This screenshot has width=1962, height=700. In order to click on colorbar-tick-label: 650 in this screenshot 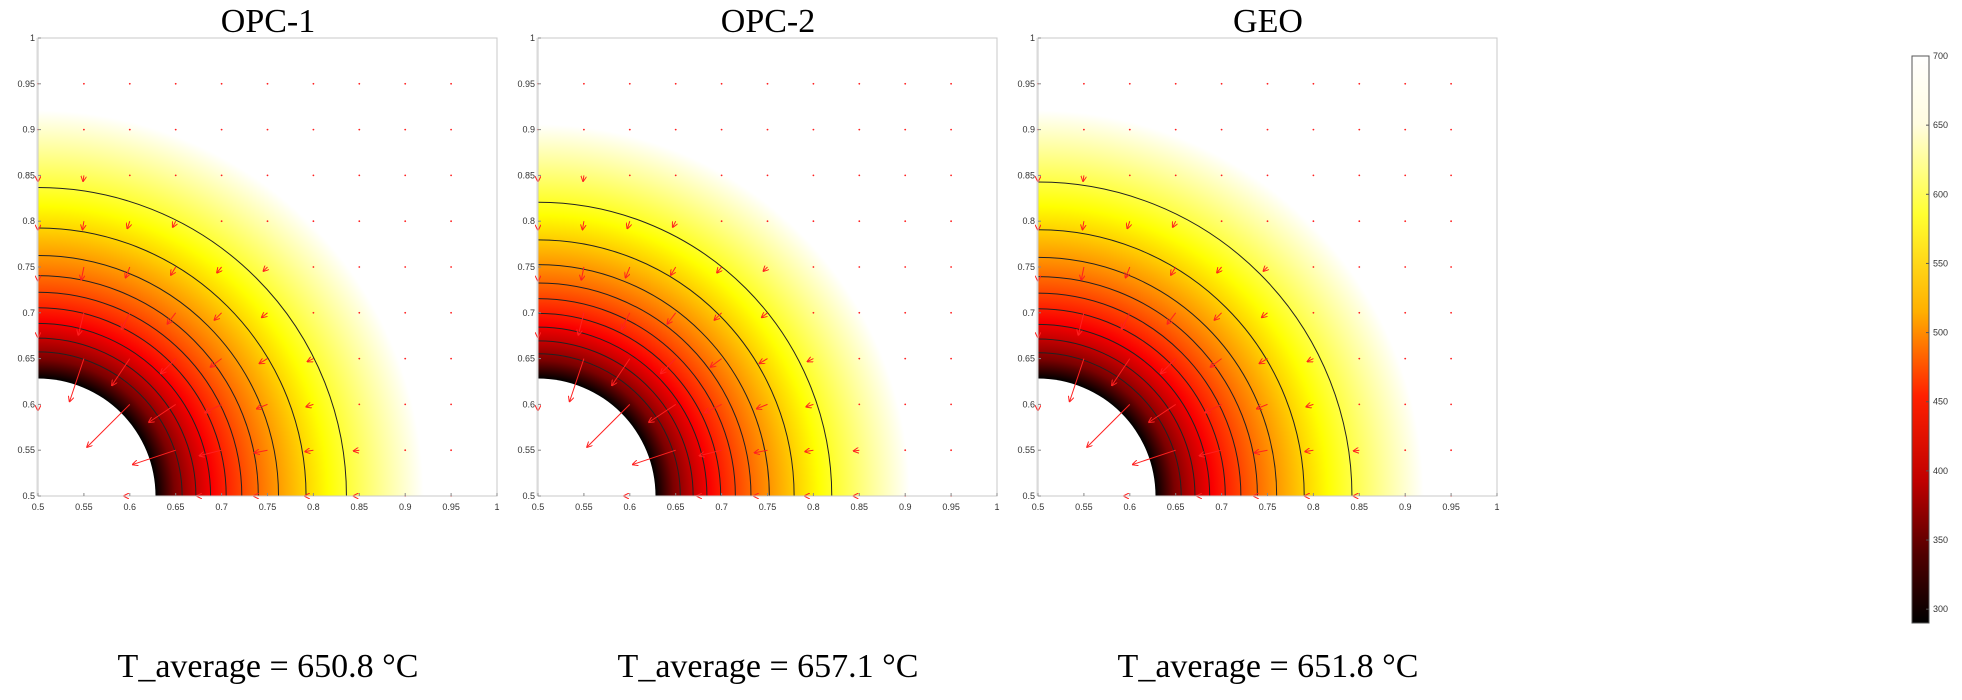, I will do `click(1940, 125)`.